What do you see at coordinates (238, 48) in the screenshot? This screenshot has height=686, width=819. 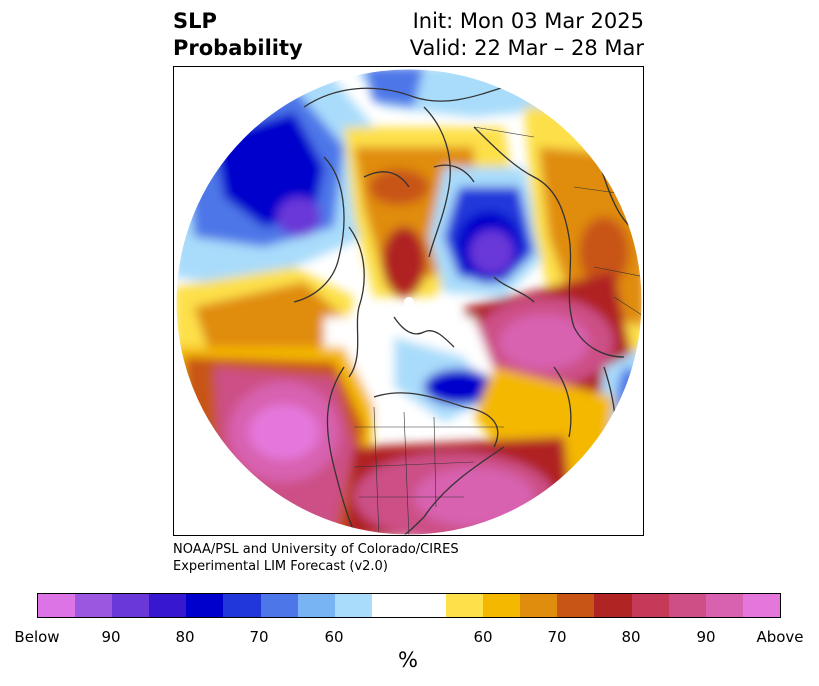 I see `title-type: Probability` at bounding box center [238, 48].